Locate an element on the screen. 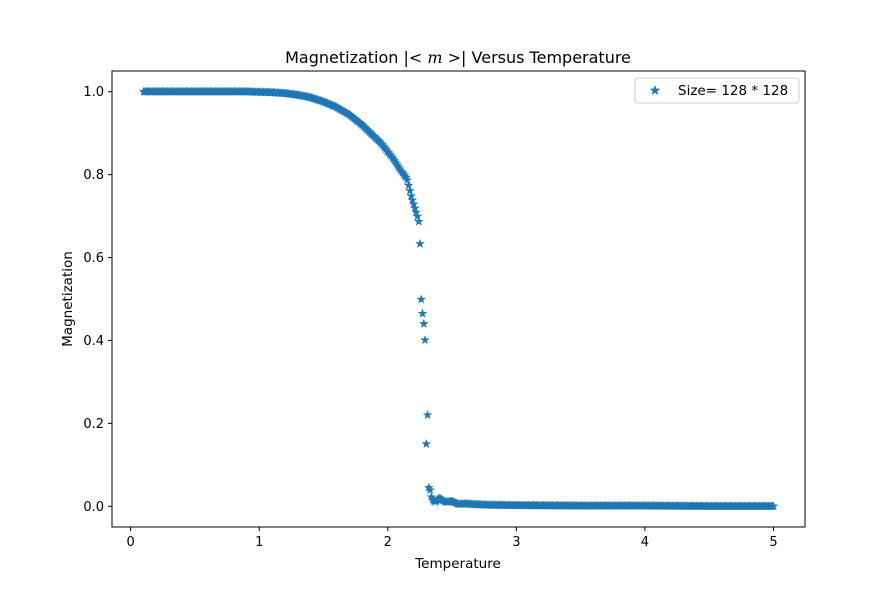 The image size is (894, 593). chart-title: Magnetization |< m >| Versus Temperature is located at coordinates (458, 57).